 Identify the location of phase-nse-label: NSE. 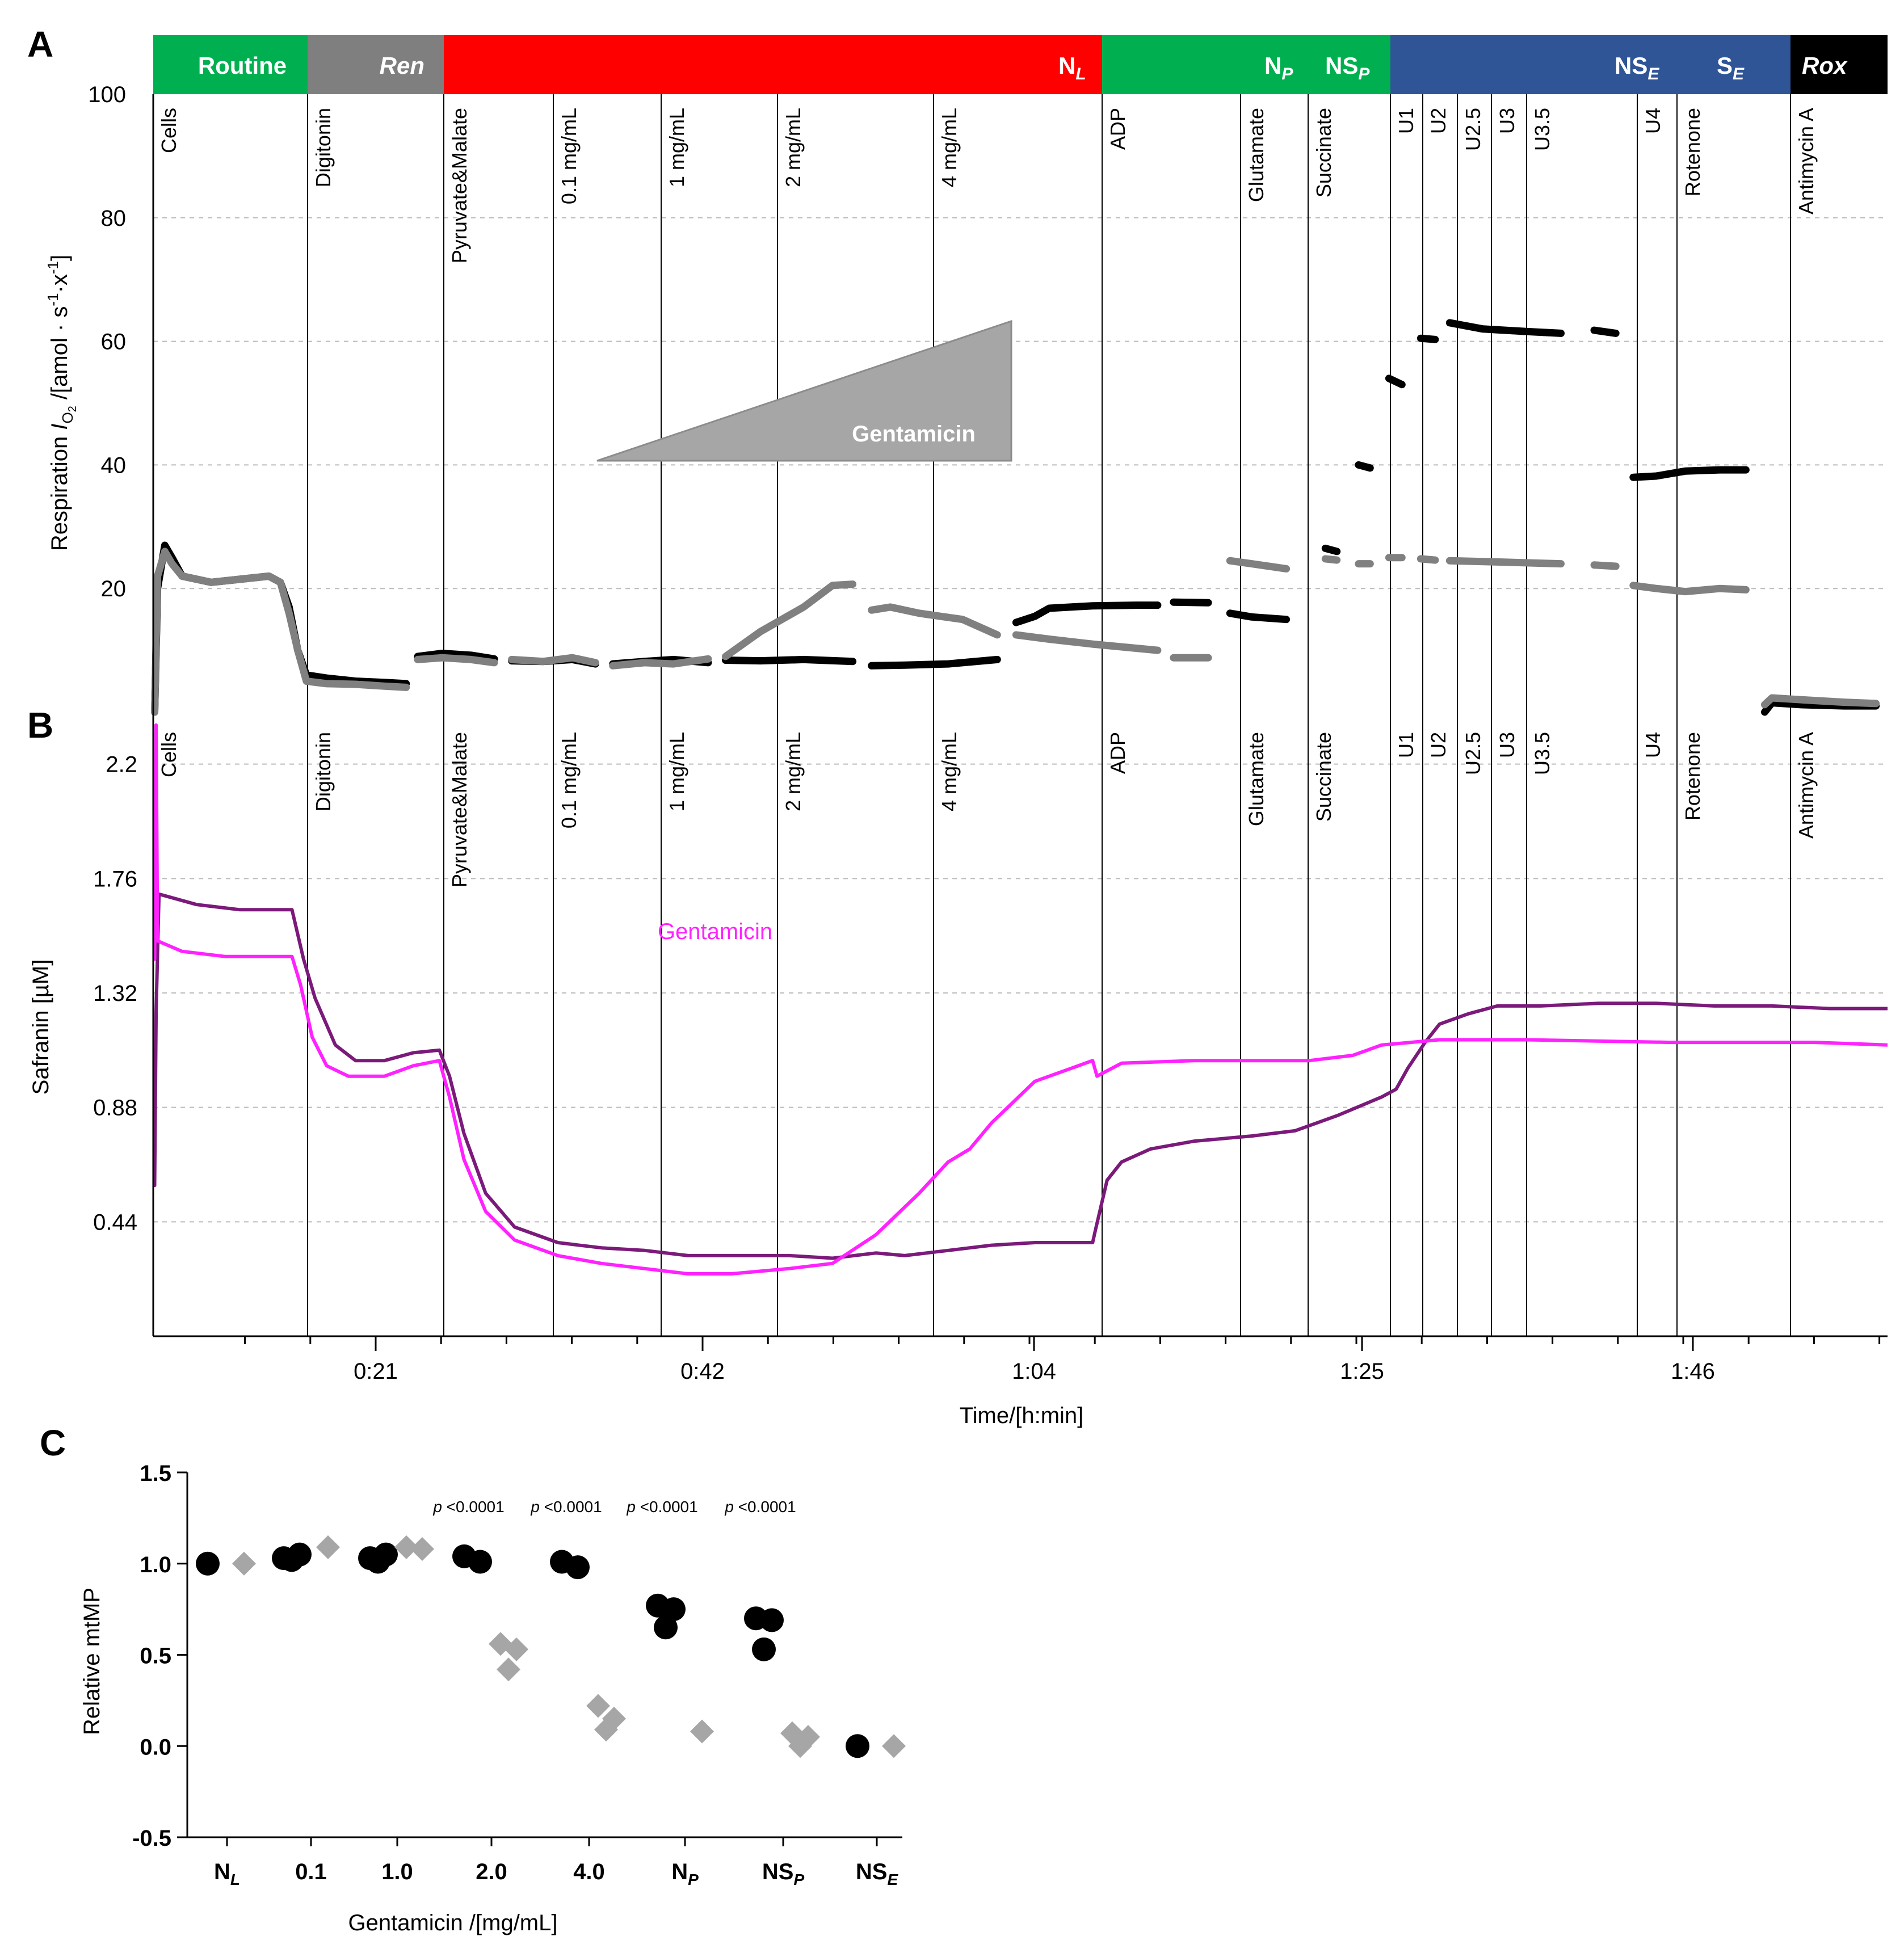
(1637, 67).